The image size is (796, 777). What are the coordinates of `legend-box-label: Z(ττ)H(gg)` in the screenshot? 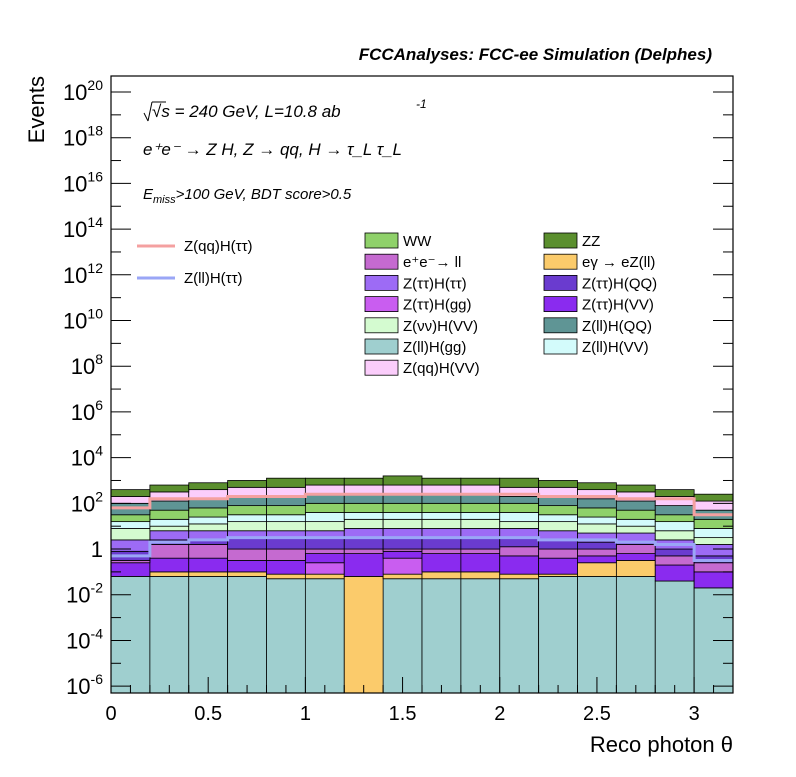 It's located at (437, 305).